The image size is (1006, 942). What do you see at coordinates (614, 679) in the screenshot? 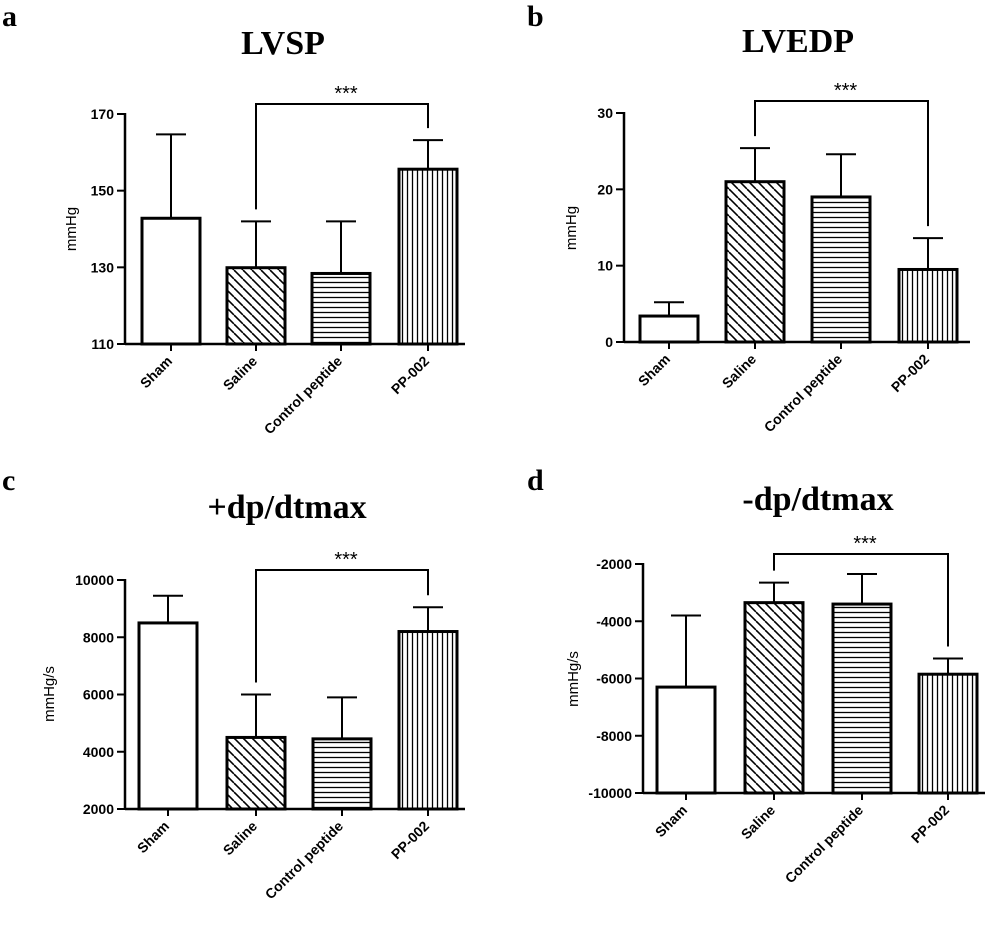
I see `y-tick-label: -6000` at bounding box center [614, 679].